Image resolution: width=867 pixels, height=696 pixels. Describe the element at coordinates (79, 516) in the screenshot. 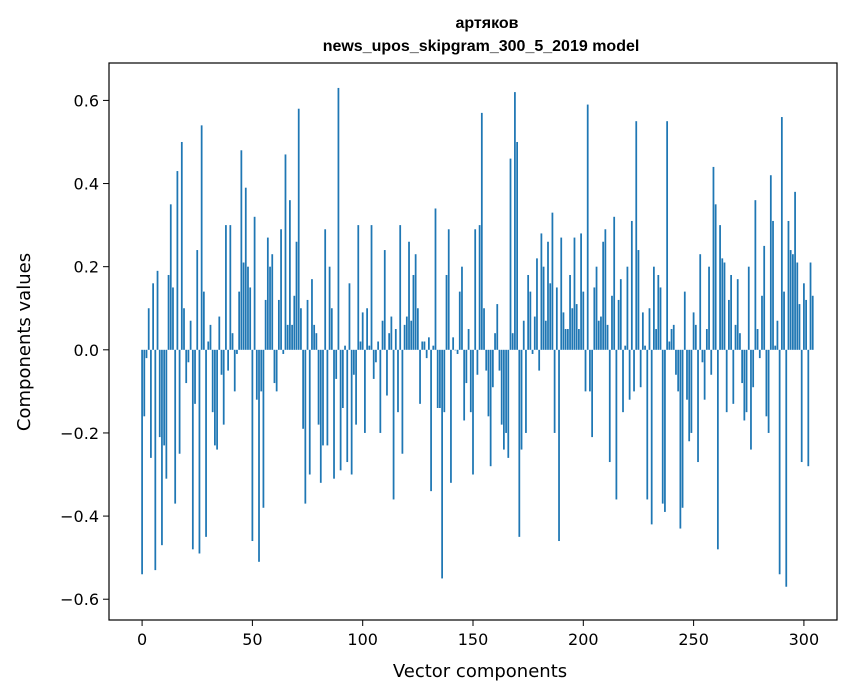

I see `y-tick-label: −0.4` at that location.